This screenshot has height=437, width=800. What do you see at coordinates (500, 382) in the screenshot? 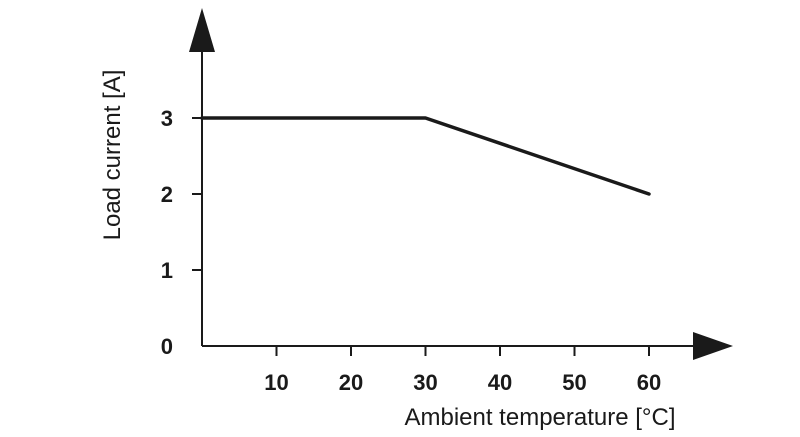
I see `x-tick-label: 40` at bounding box center [500, 382].